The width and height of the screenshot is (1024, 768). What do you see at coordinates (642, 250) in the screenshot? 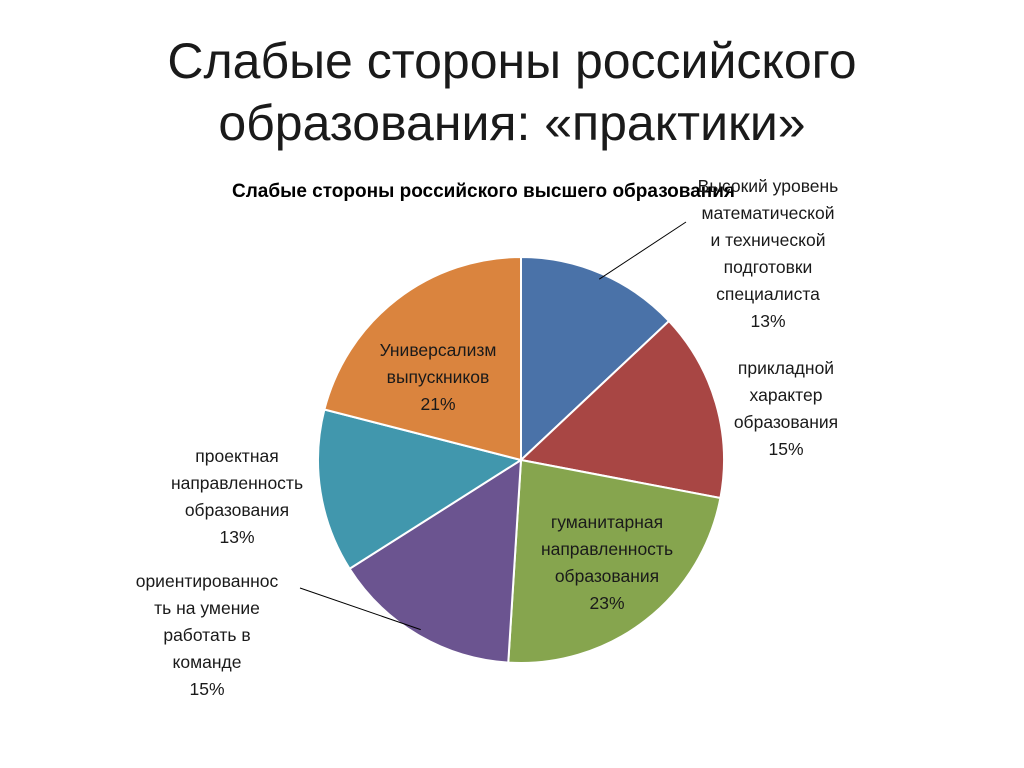
I see `leader-line-math-tech` at bounding box center [642, 250].